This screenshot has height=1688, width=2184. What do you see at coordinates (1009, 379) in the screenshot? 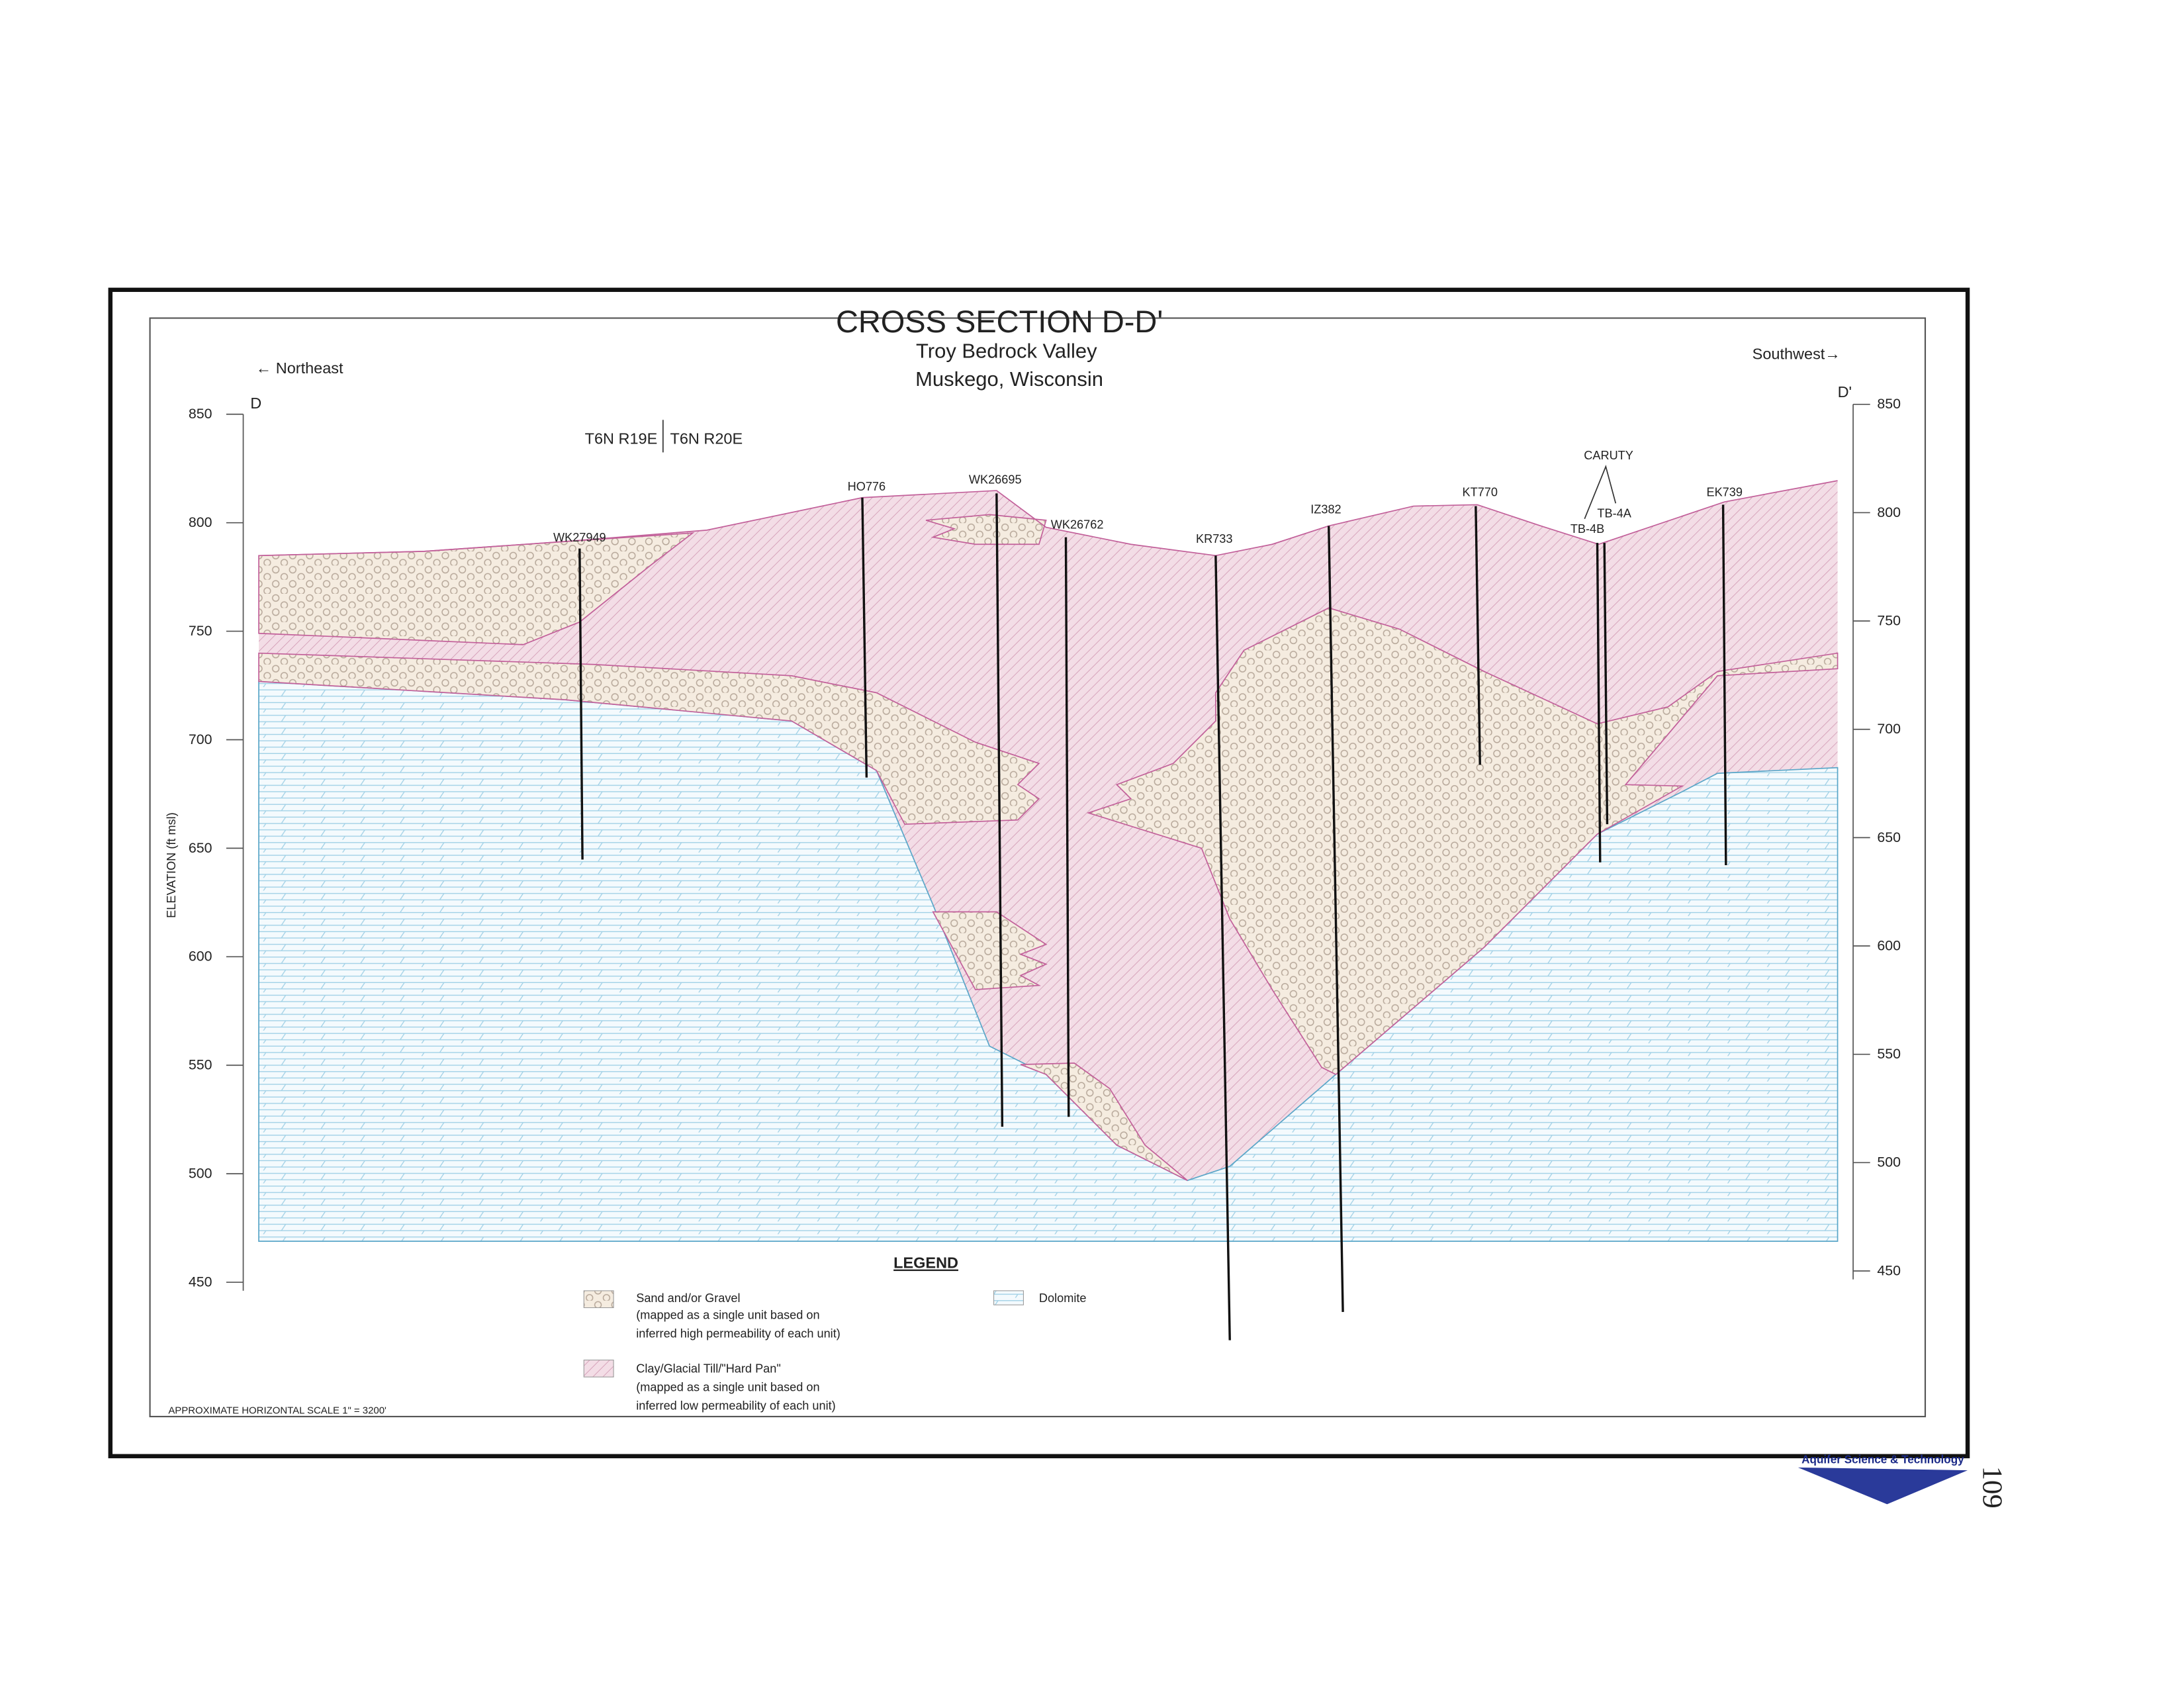
I see `subtitle: Muskego, Wisconsin` at bounding box center [1009, 379].